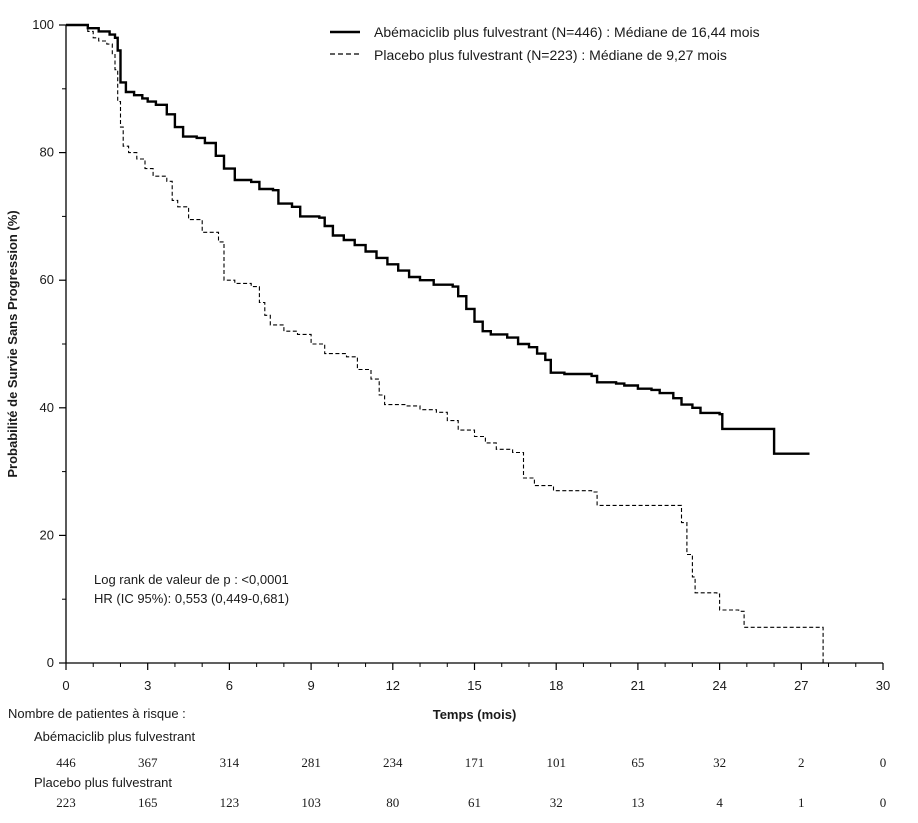 This screenshot has height=823, width=918. Describe the element at coordinates (719, 802) in the screenshot. I see `risk-count-placebo: 4` at that location.